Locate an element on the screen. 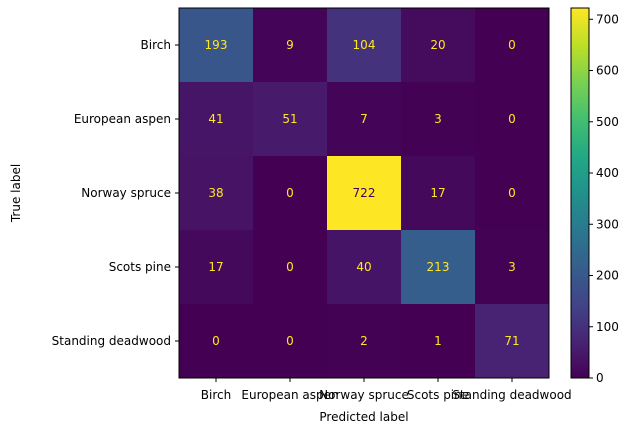 The image size is (637, 432). cell-value-label: 193 is located at coordinates (216, 45).